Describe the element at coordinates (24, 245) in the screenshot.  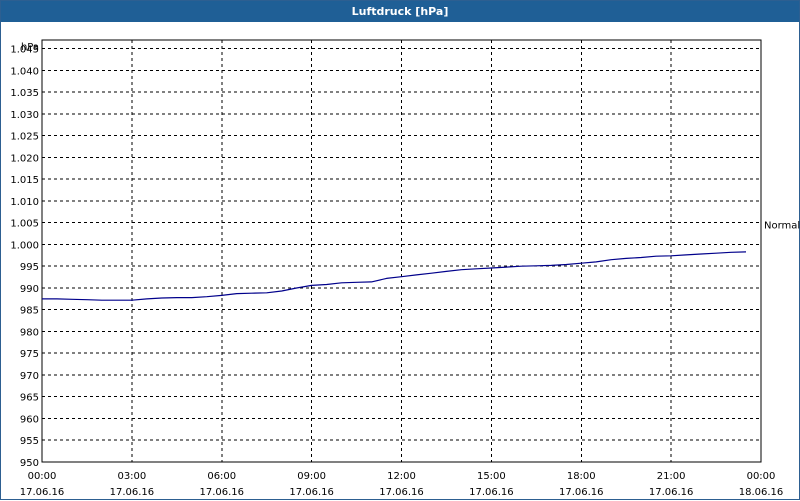
I see `y-tick-label: 1.000` at that location.